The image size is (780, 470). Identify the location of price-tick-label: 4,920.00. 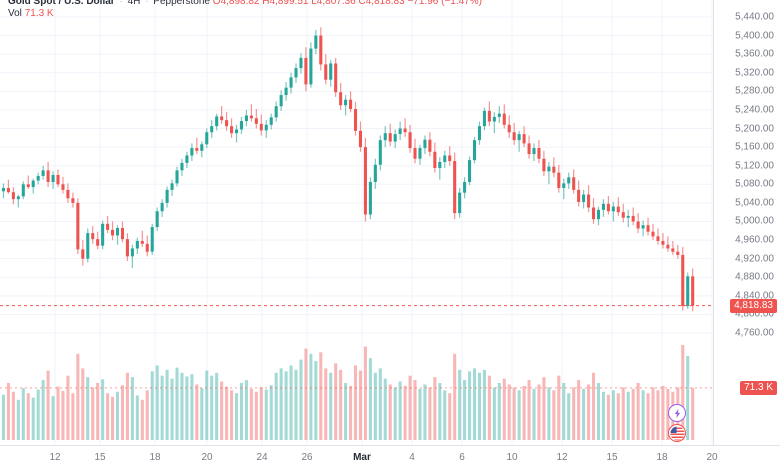
(754, 259).